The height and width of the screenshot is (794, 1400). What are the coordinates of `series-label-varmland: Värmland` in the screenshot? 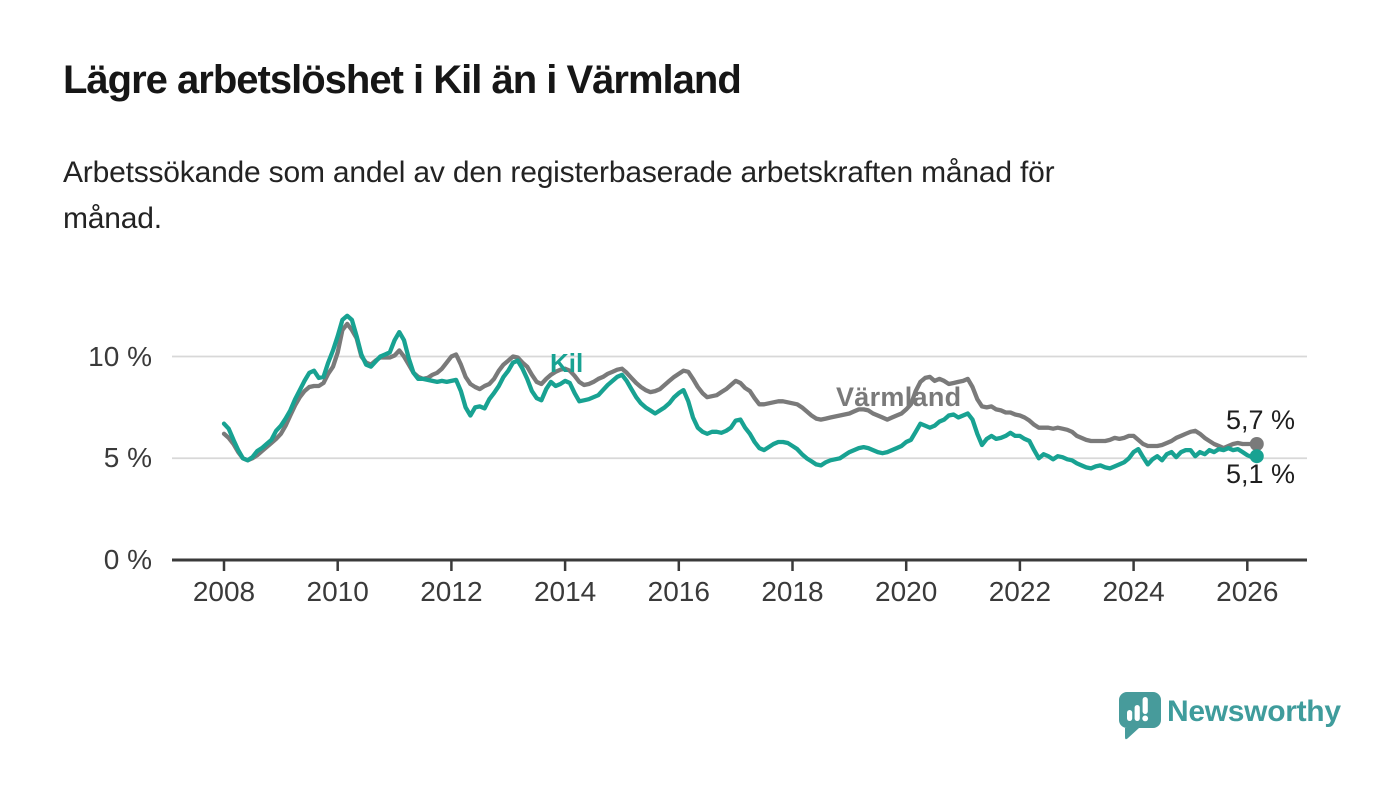 It's located at (899, 397).